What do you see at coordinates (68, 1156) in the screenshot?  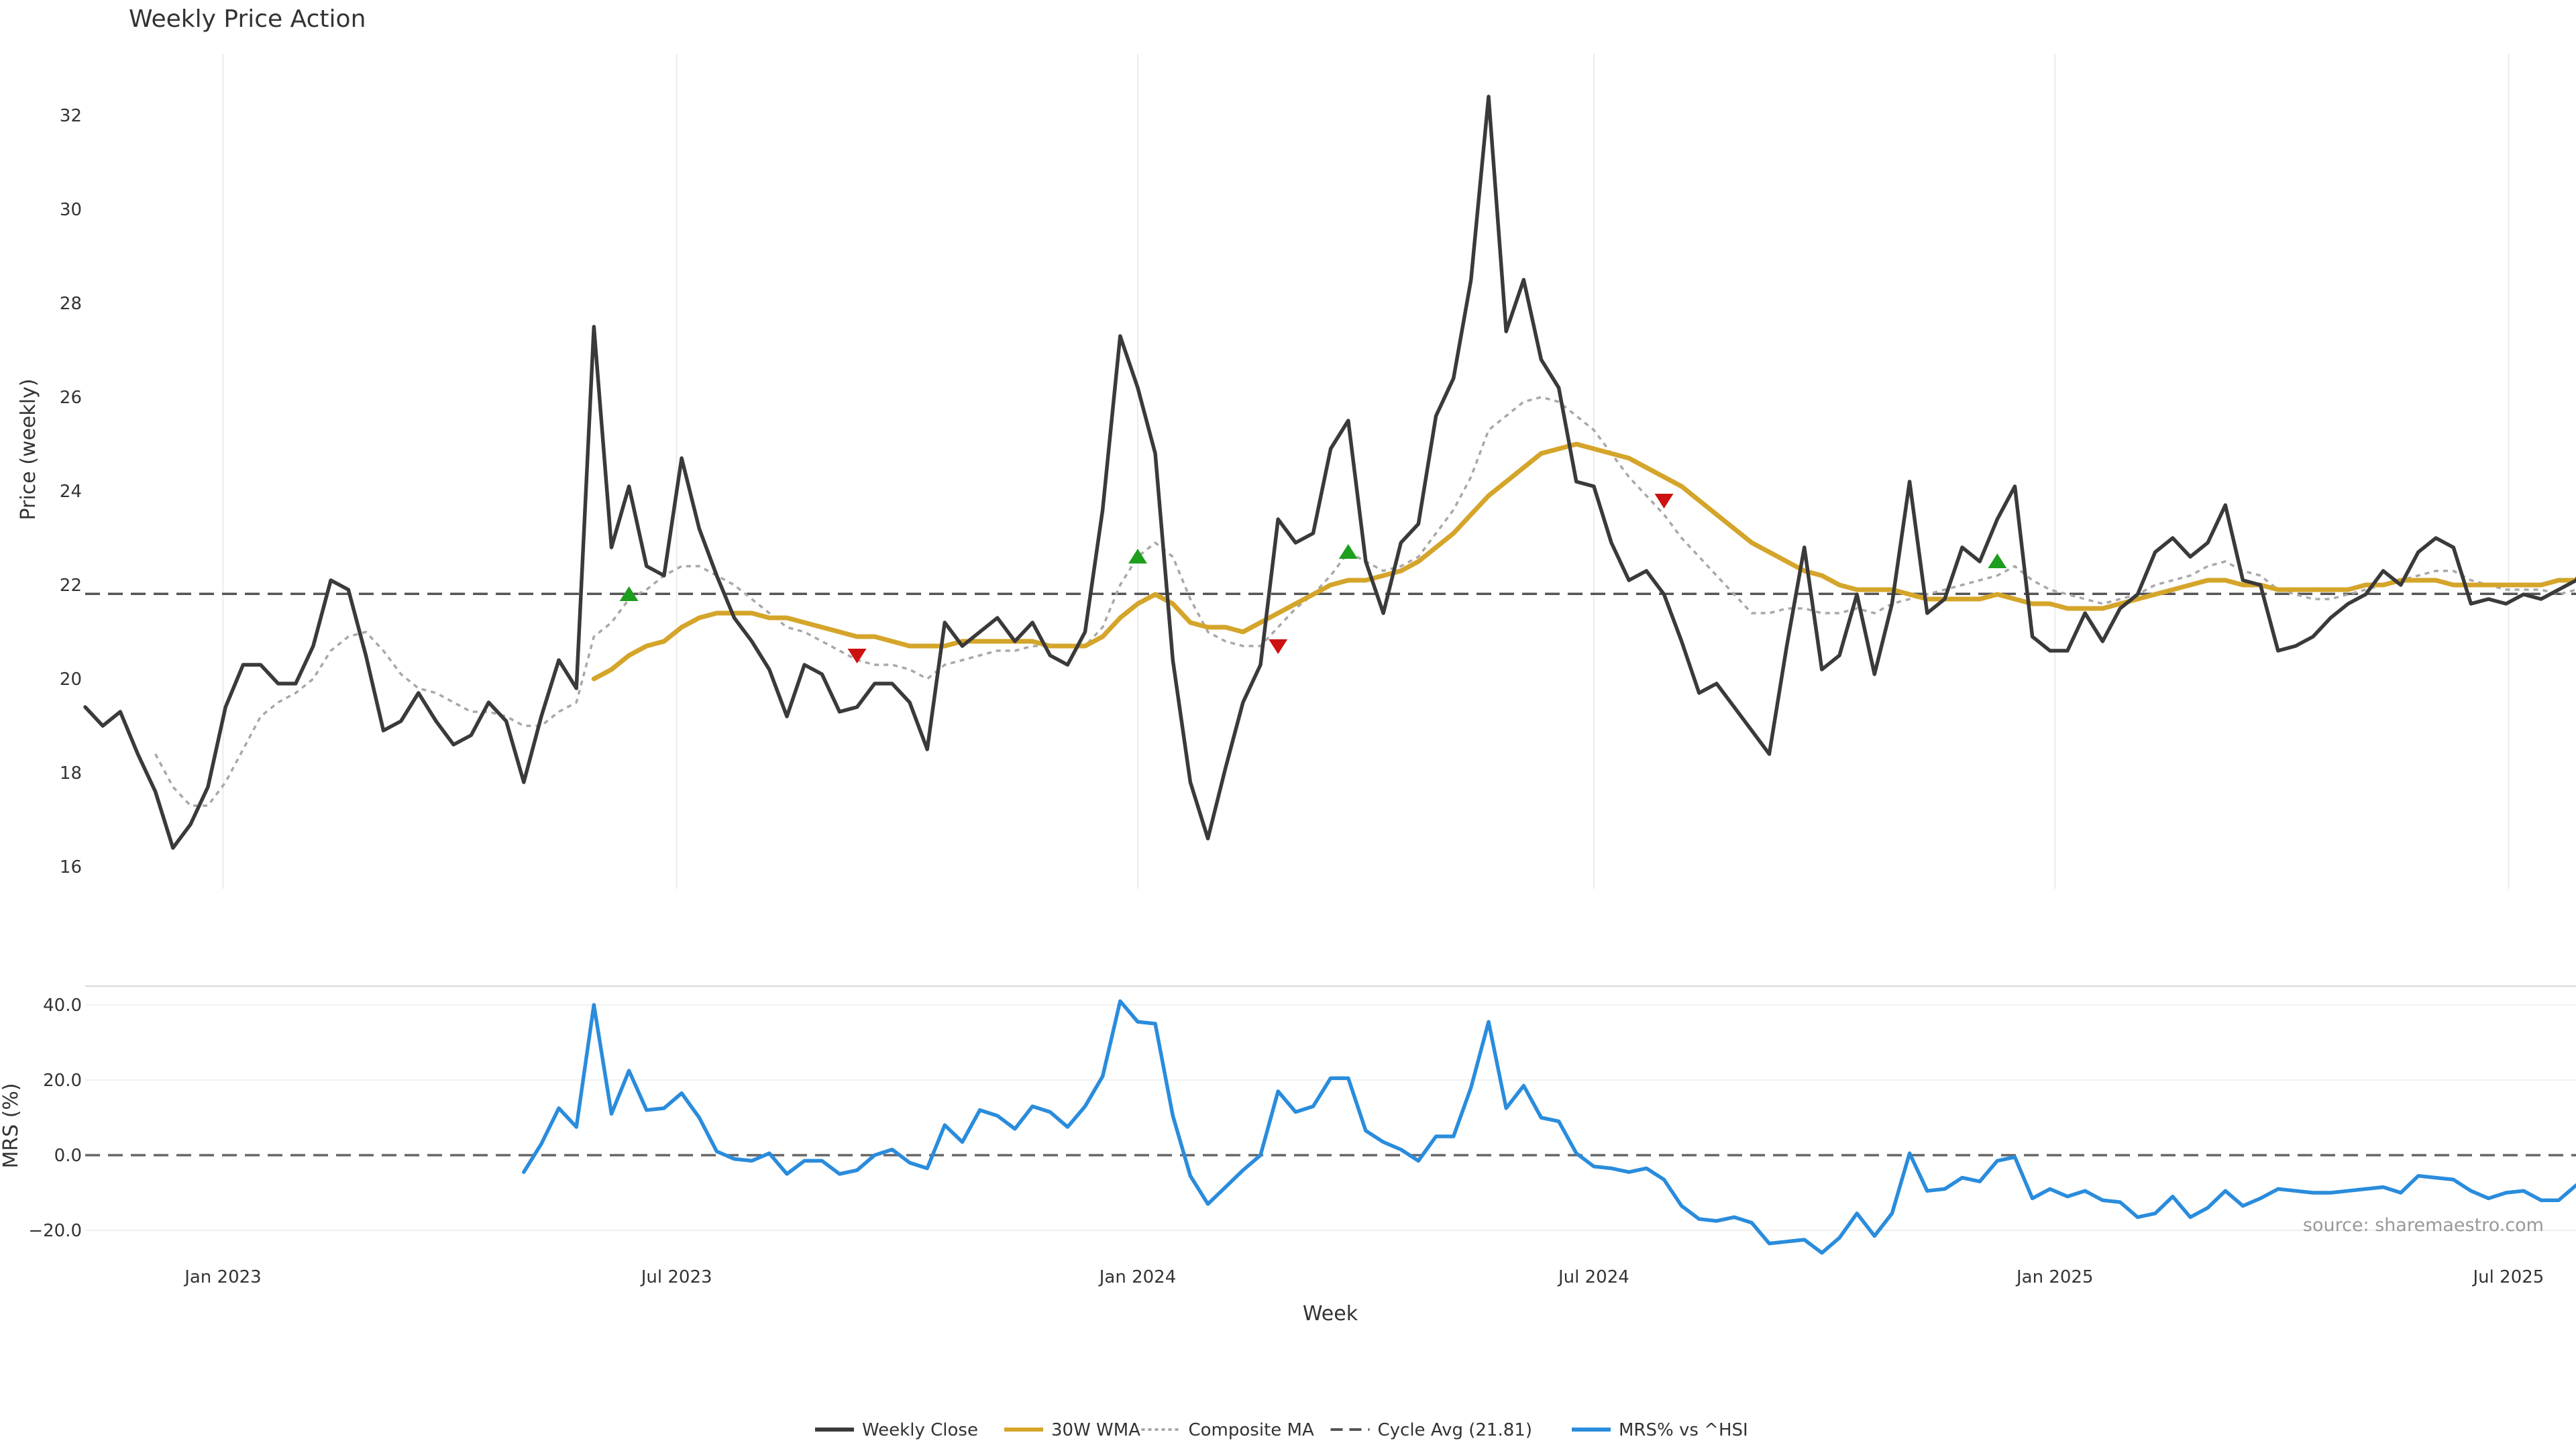 I see `mrs-y-tick-label: 0.0` at bounding box center [68, 1156].